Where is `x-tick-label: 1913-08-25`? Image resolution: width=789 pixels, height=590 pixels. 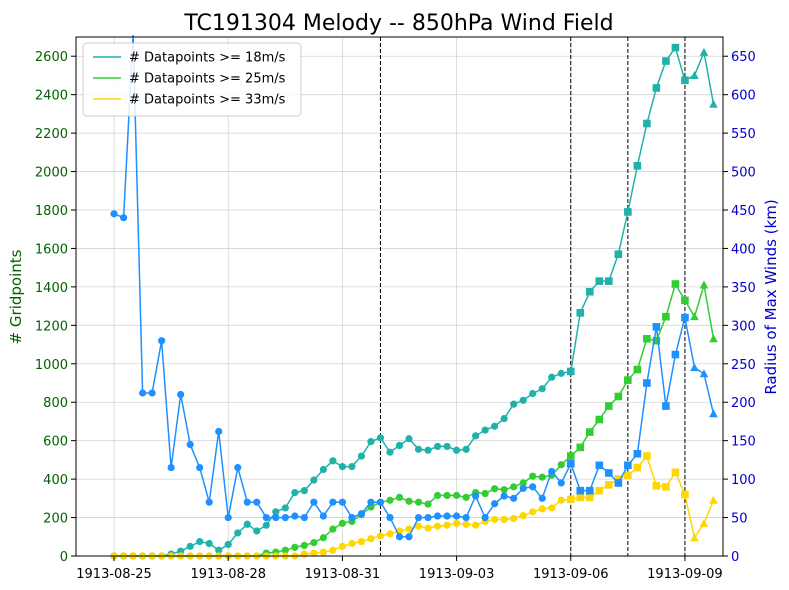 x-tick-label: 1913-08-25 is located at coordinates (114, 574).